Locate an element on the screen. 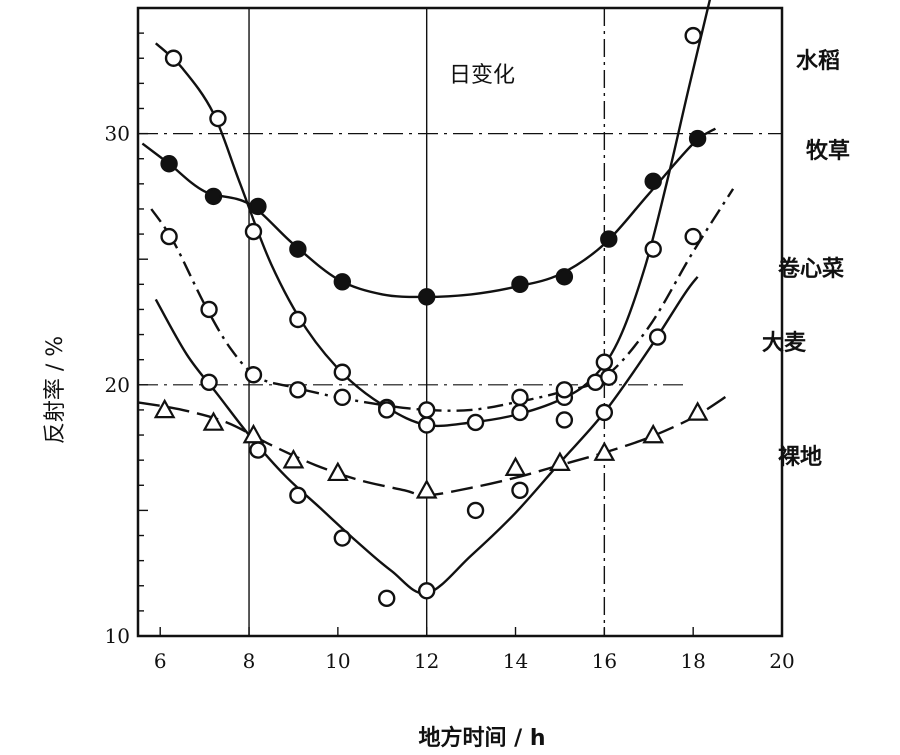 The image size is (900, 755). x-tick-label: 6 is located at coordinates (160, 661).